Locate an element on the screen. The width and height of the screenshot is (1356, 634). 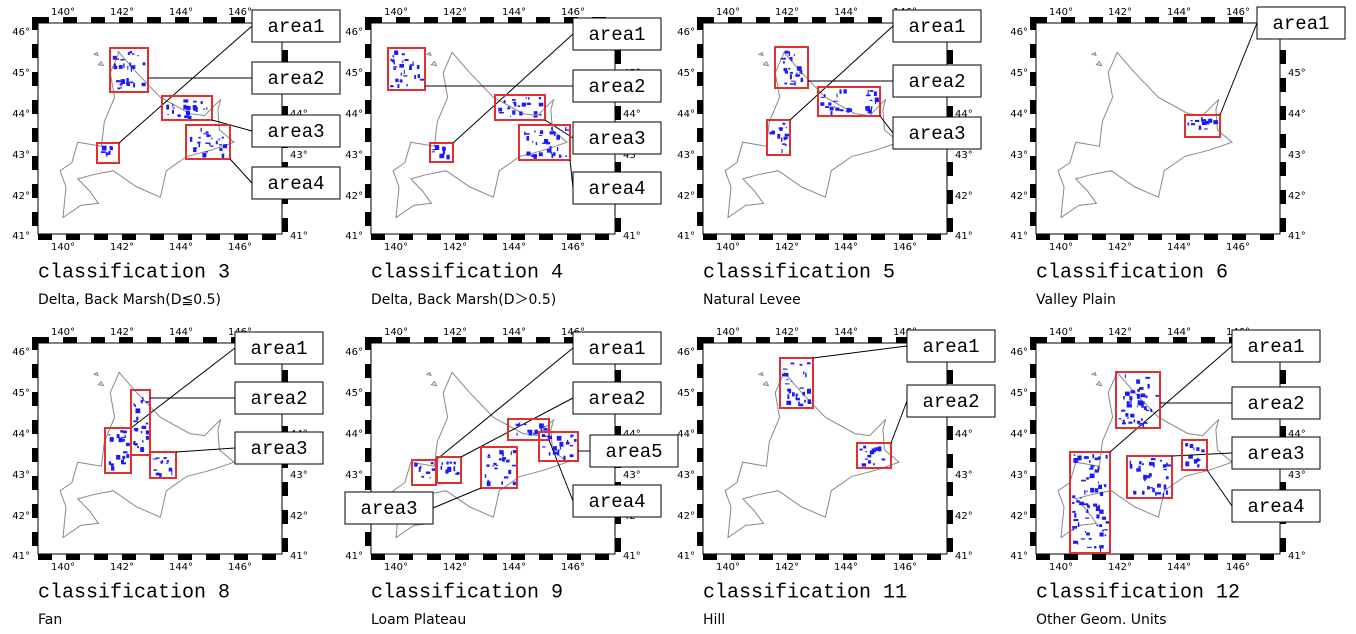
lat-label: 42° is located at coordinates (1019, 516).